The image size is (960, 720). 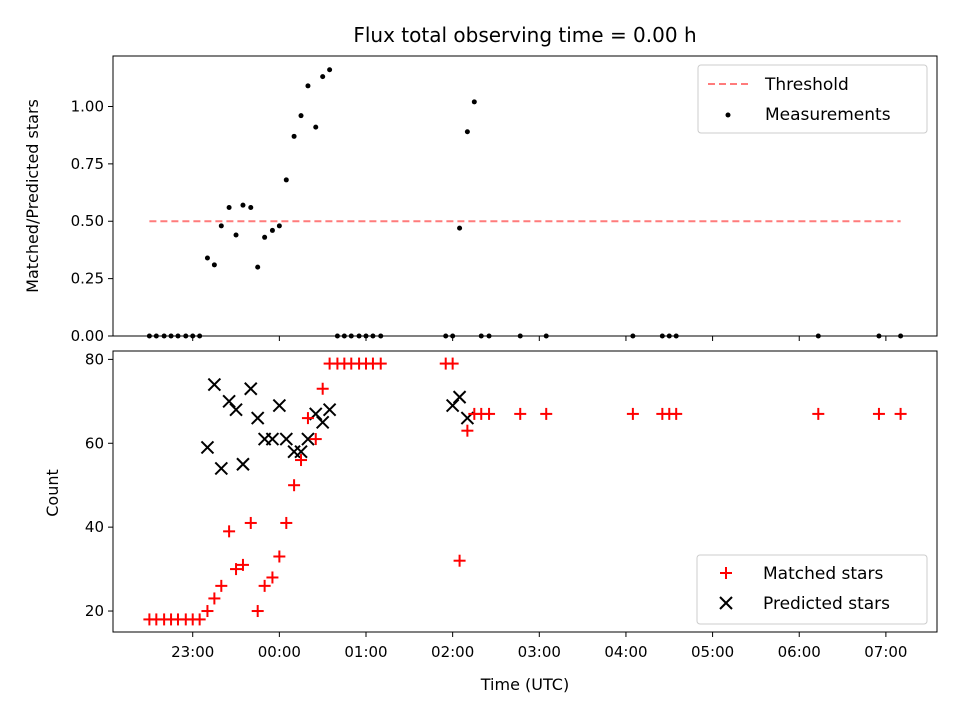 What do you see at coordinates (828, 115) in the screenshot?
I see `measurements-legend-label: Measurements` at bounding box center [828, 115].